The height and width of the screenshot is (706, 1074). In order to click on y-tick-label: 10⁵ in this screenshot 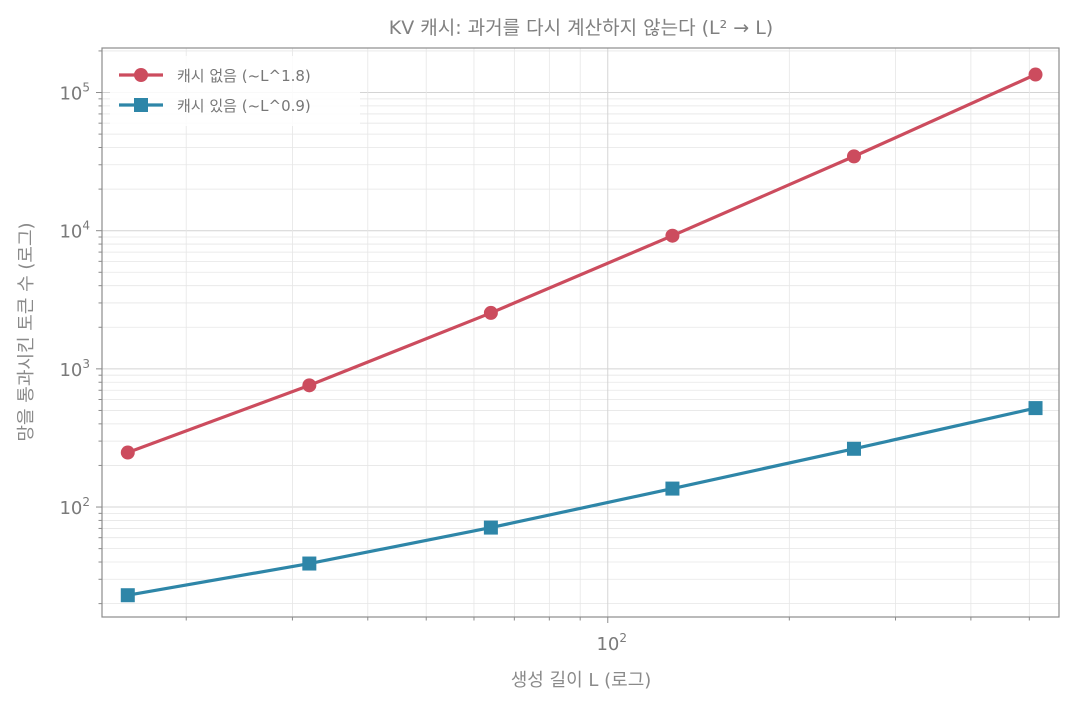, I will do `click(74, 93)`.